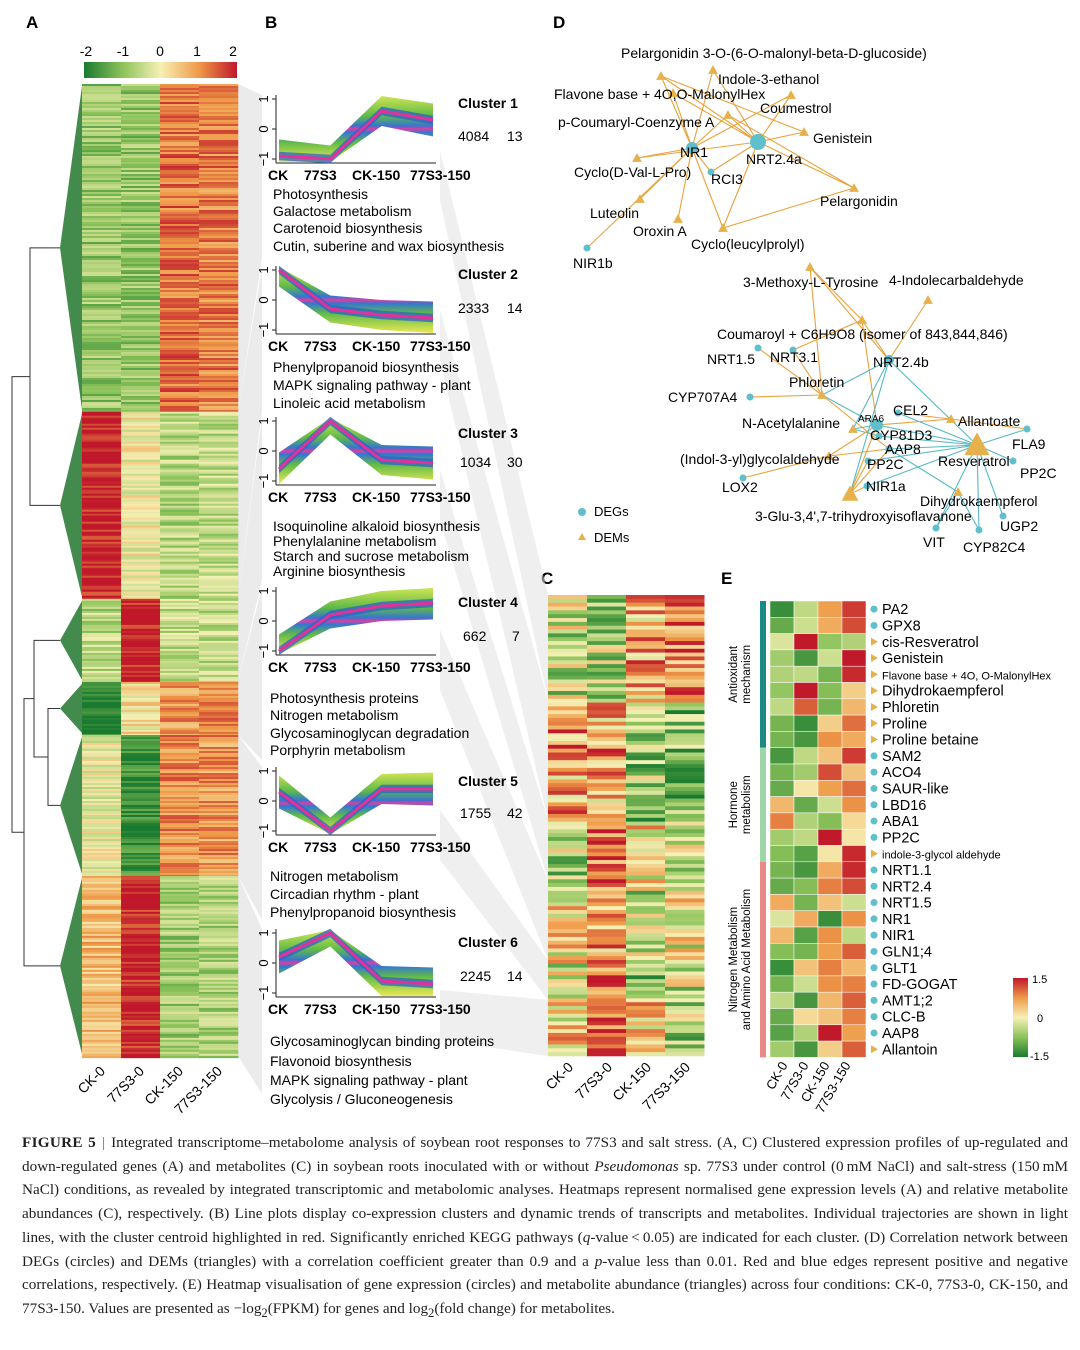 The image size is (1080, 1350). I want to click on network-node-label: NIR1b, so click(593, 263).